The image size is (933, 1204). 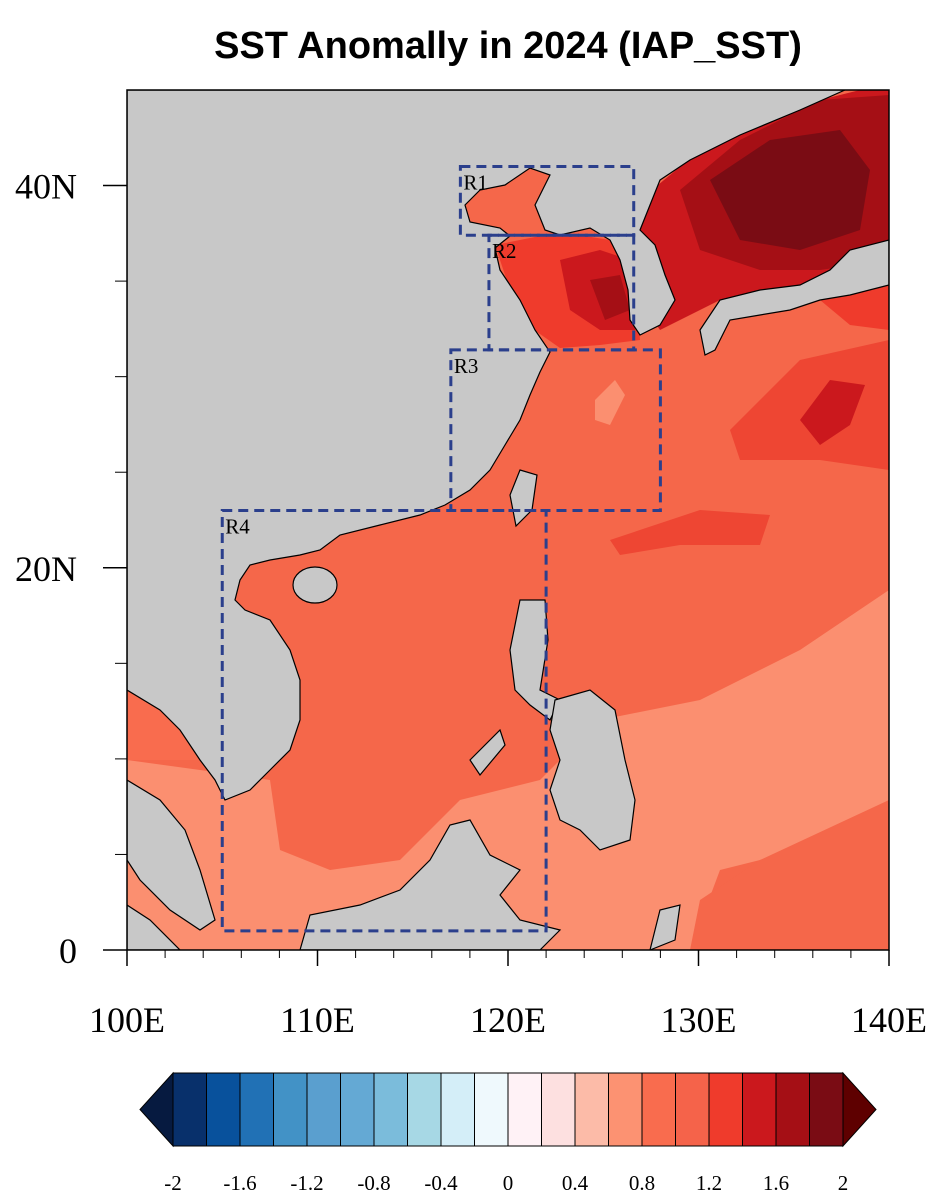 What do you see at coordinates (441, 1183) in the screenshot?
I see `colorbar-label: -0.4` at bounding box center [441, 1183].